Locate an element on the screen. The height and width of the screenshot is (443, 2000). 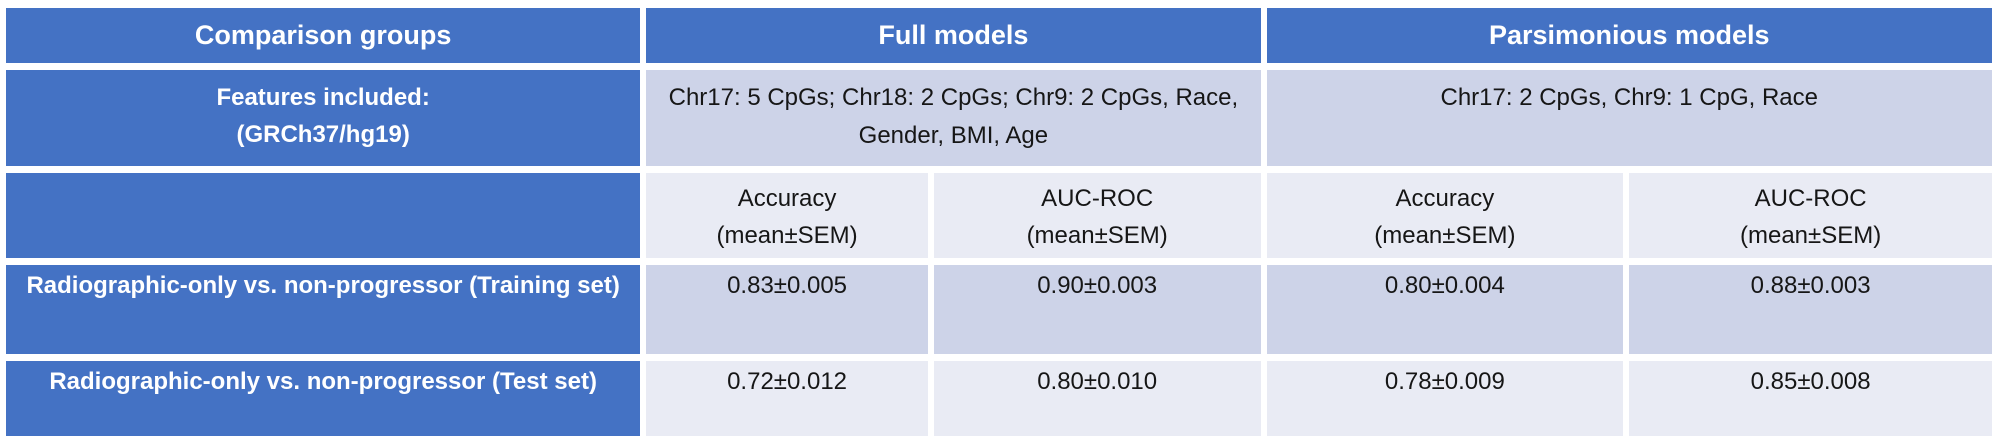
features-parsimonious-cell: Chr17: 2 CpGs, Chr9: 1 CpG, Race is located at coordinates (1629, 118).